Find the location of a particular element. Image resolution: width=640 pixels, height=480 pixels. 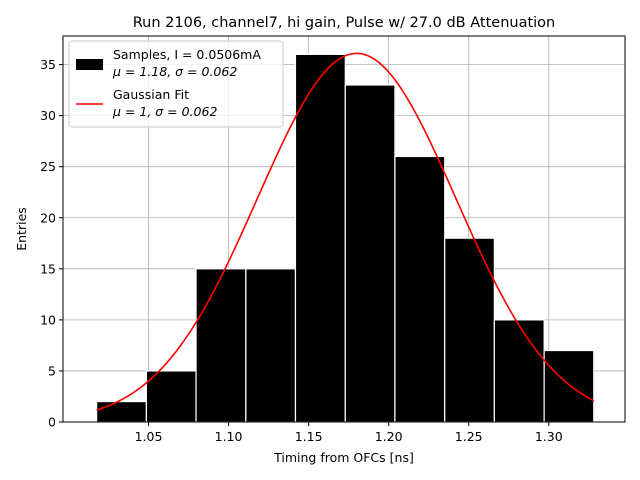

x-axis-ticks: 1.05 1.10 1.15 1.20 1.25 1.30 is located at coordinates (349, 433).